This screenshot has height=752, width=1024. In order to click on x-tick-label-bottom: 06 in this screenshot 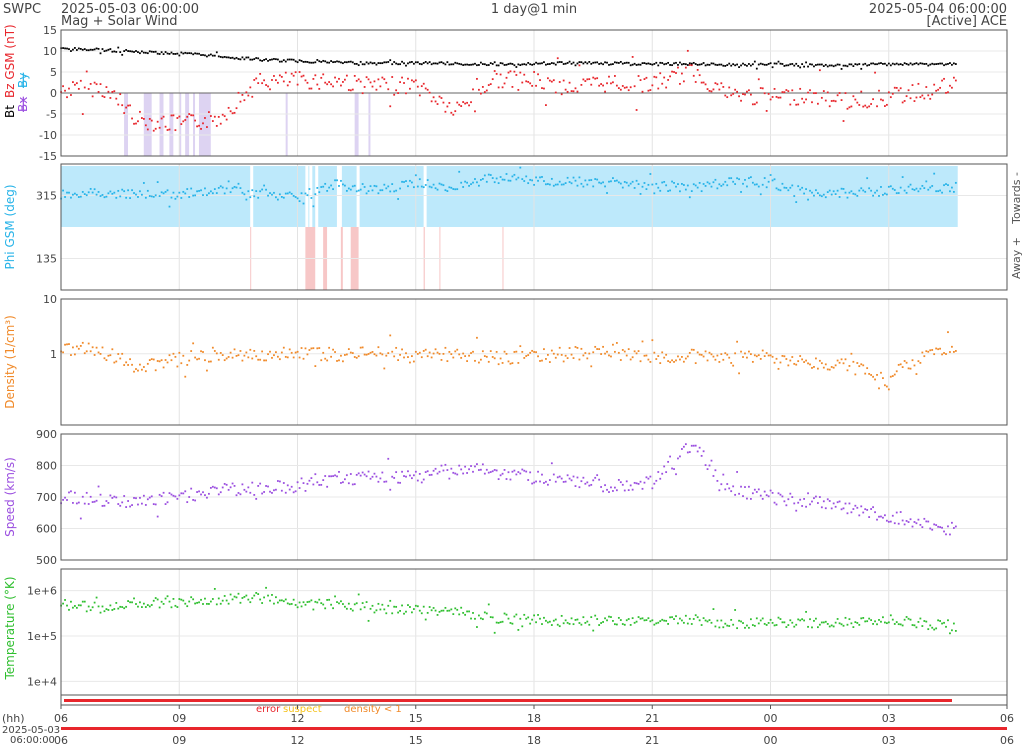, I will do `click(61, 740)`.